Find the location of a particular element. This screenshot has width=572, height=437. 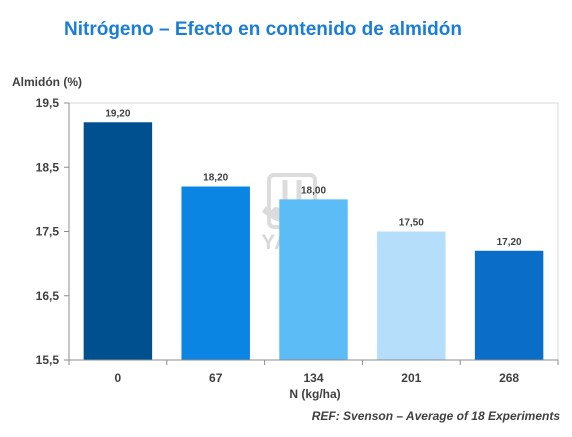

y-tick-label: 15,5 is located at coordinates (48, 360).